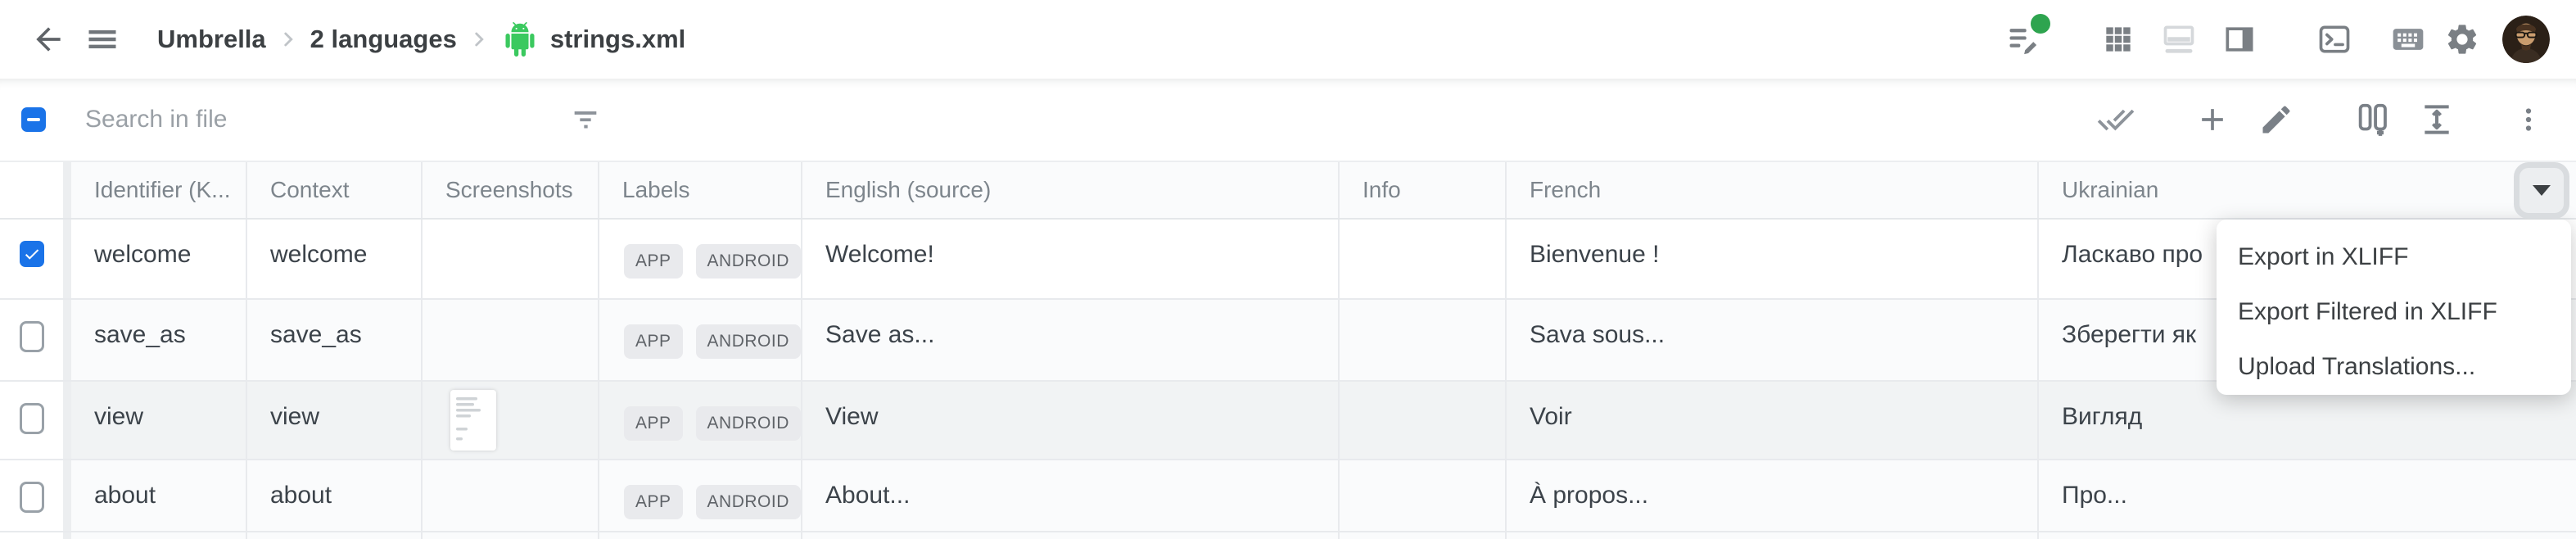 The height and width of the screenshot is (539, 2576). Describe the element at coordinates (335, 340) in the screenshot. I see `cell-context: save_as` at that location.